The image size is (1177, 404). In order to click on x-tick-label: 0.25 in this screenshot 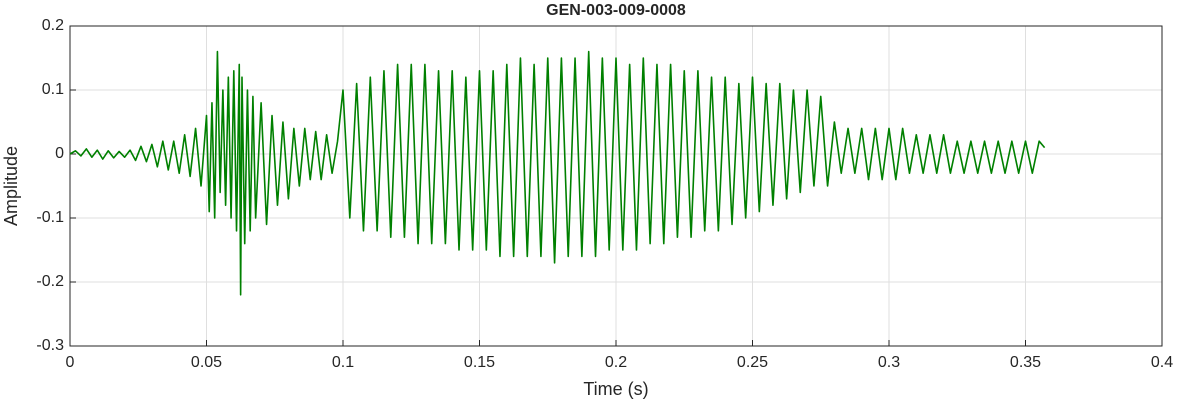, I will do `click(752, 362)`.